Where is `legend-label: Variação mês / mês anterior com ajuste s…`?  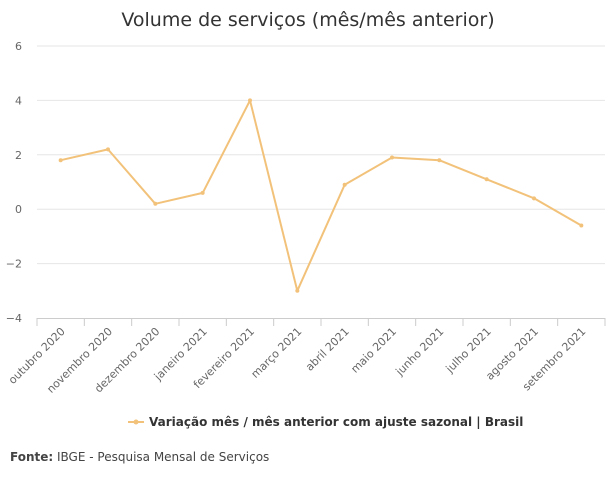 legend-label: Variação mês / mês anterior com ajuste s… is located at coordinates (336, 422).